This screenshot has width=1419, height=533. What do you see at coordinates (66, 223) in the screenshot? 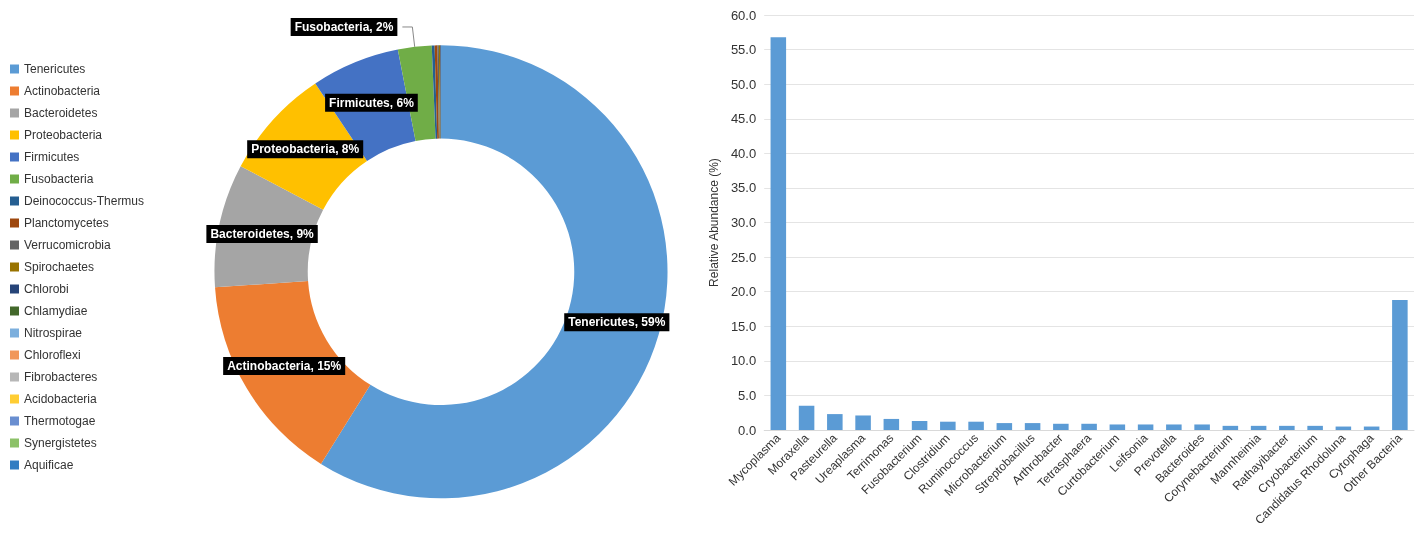
I see `legend-label: Planctomycetes` at bounding box center [66, 223].